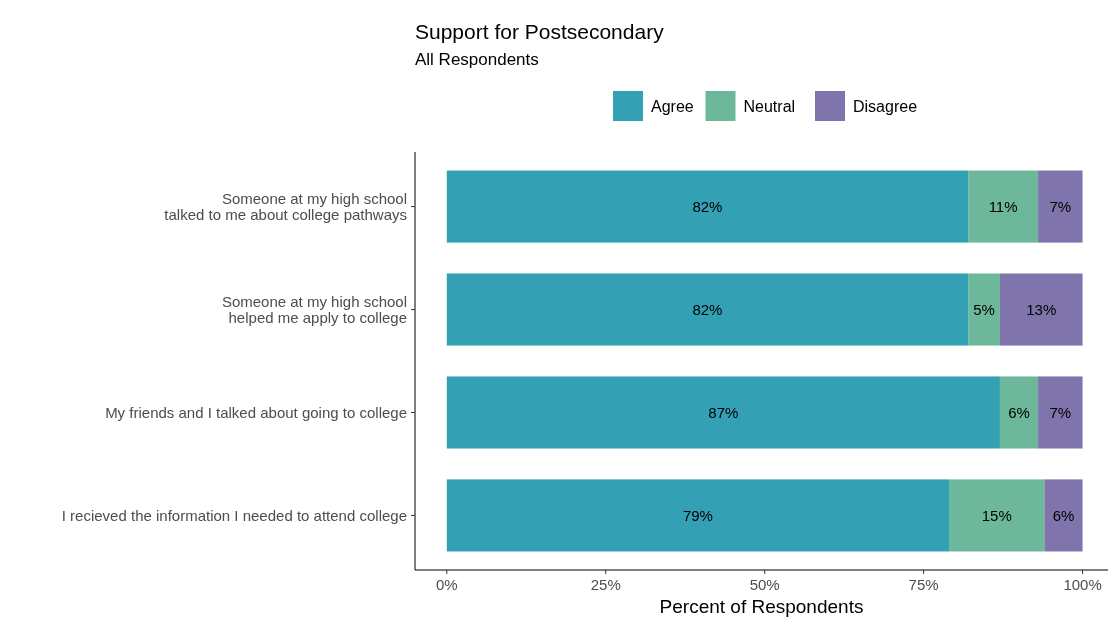 The height and width of the screenshot is (626, 1108). I want to click on x-tick-label: 0%, so click(446, 584).